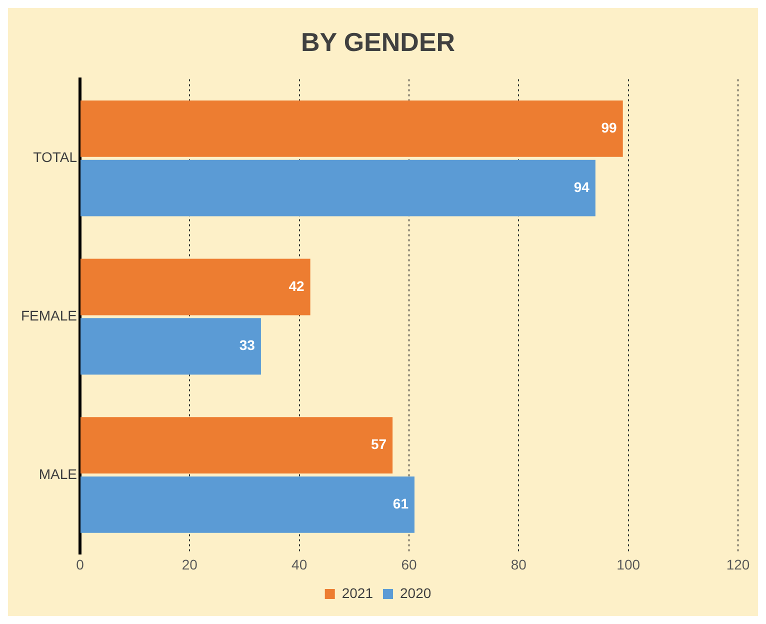 This screenshot has height=624, width=766. Describe the element at coordinates (58, 474) in the screenshot. I see `y-tick-label: MALE` at that location.